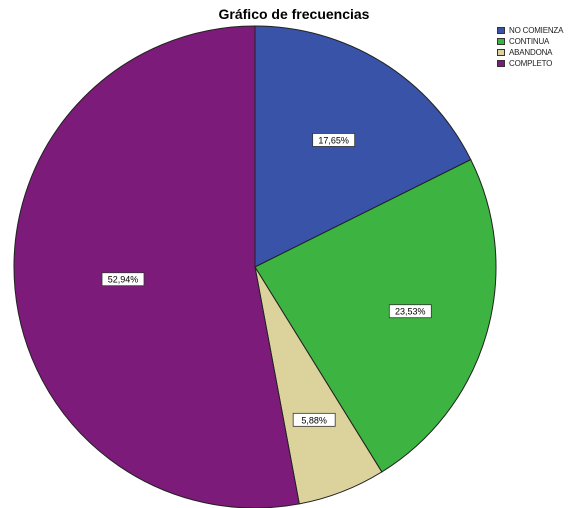  I want to click on slice-label-text: 5,88%, so click(314, 420).